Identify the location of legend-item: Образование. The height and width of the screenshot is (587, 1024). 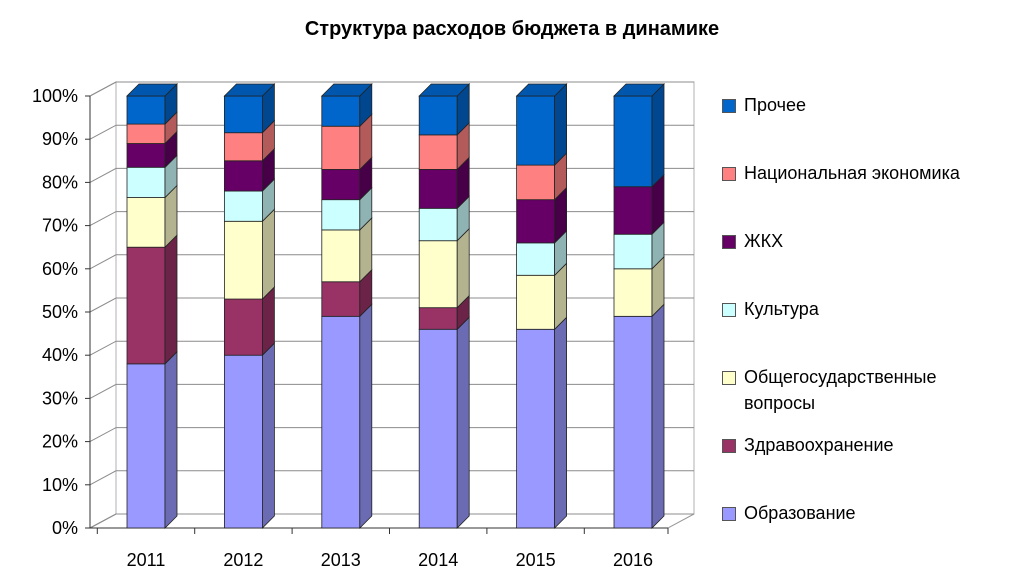
(863, 513).